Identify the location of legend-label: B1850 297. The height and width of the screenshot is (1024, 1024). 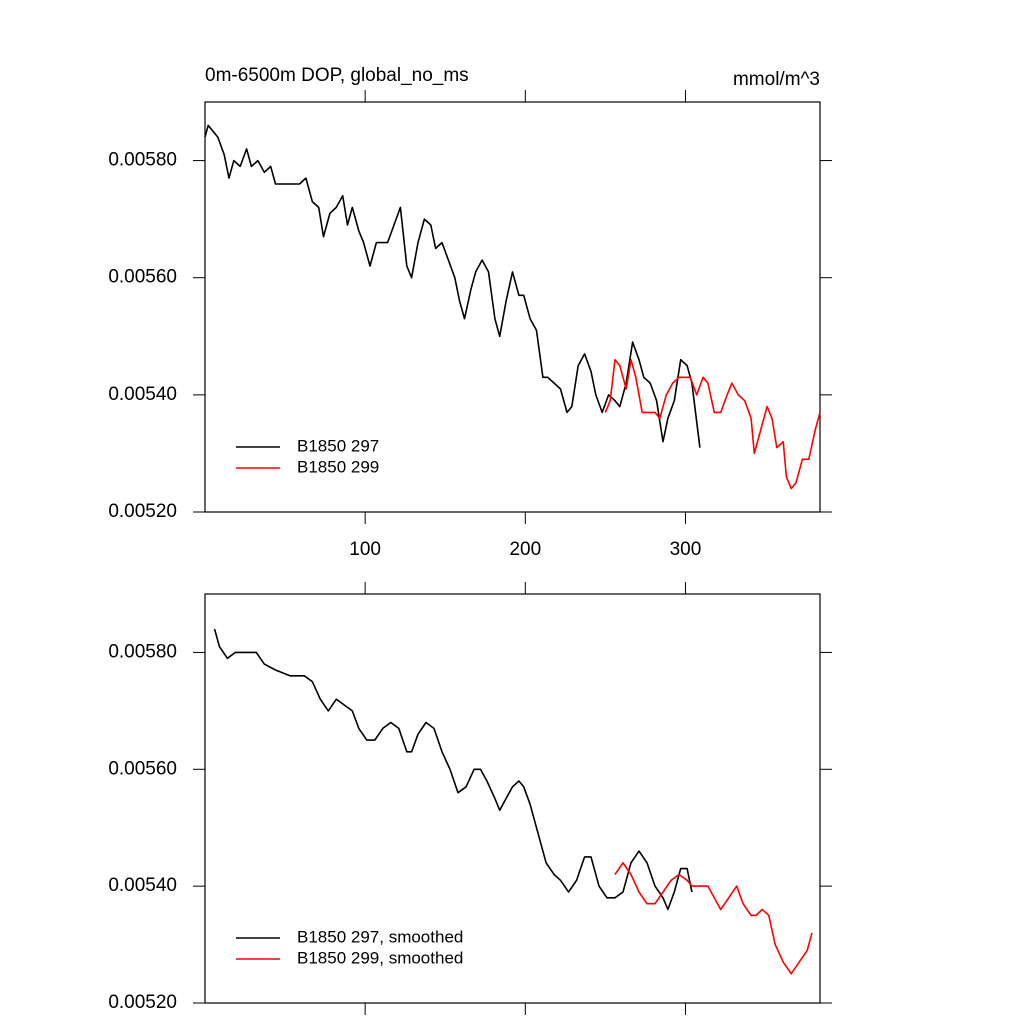
(338, 445).